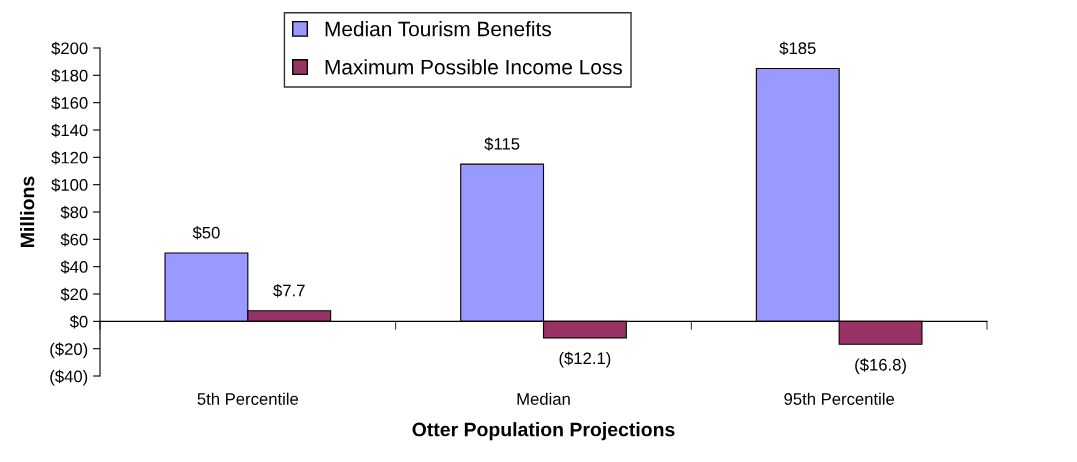 This screenshot has width=1077, height=462. I want to click on y-tick-label: $0, so click(78, 322).